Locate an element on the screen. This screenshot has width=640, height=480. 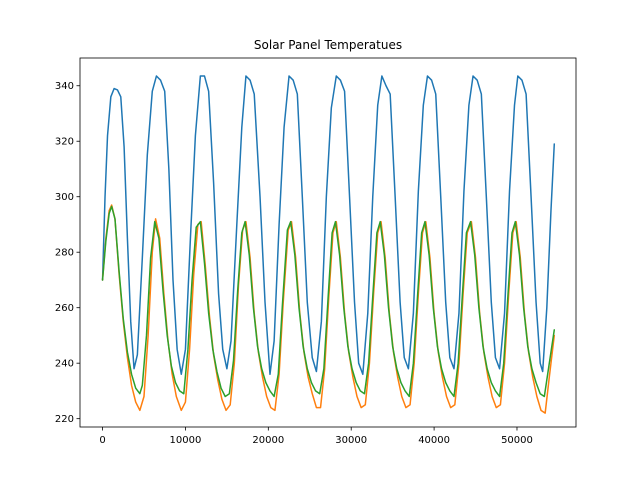
y-axis: 220 240 260 280 300 320 340 is located at coordinates (67, 253).